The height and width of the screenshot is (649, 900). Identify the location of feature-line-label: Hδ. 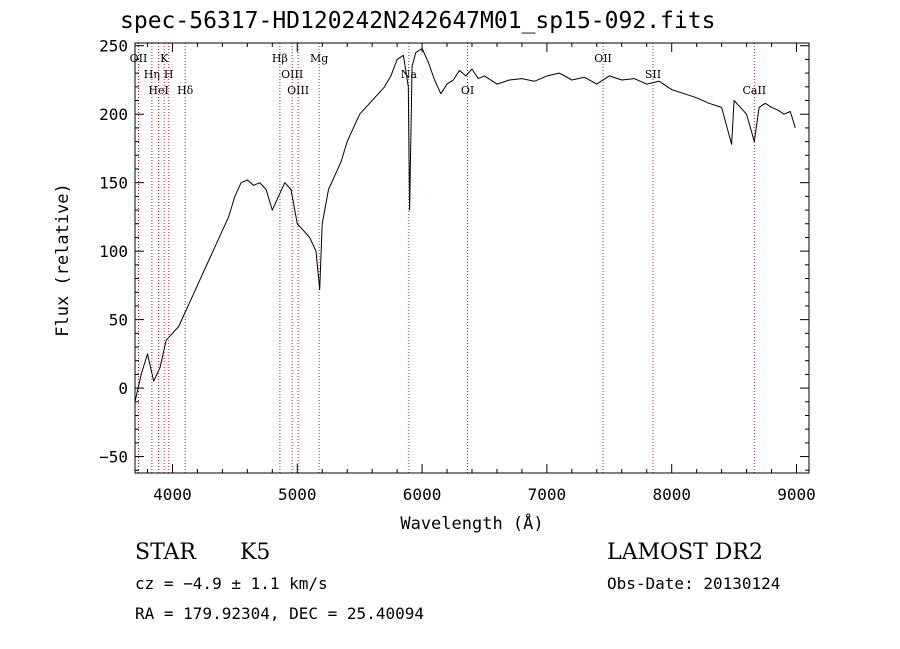
(185, 90).